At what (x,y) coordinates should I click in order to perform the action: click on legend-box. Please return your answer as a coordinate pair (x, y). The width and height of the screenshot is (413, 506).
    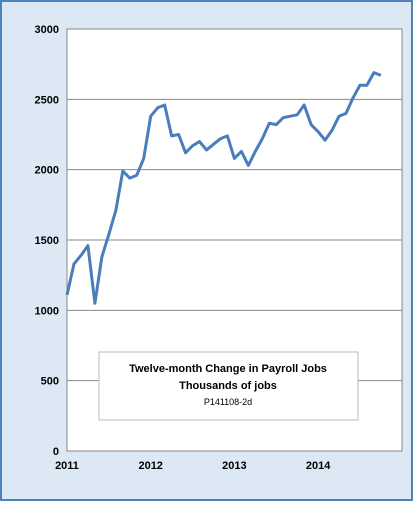
    Looking at the image, I should click on (228, 386).